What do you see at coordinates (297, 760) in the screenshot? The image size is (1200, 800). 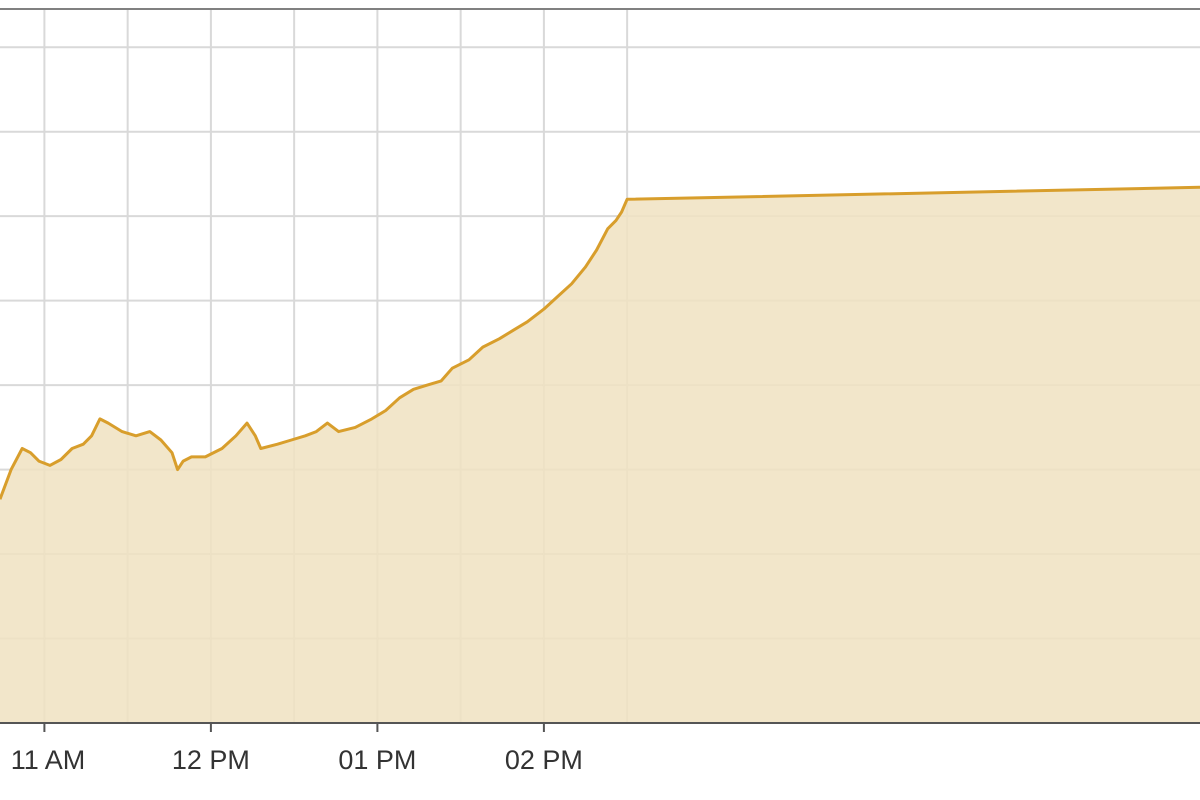 I see `x-axis-tick-labels: 11 AM 12 PM 01 PM 02 PM` at bounding box center [297, 760].